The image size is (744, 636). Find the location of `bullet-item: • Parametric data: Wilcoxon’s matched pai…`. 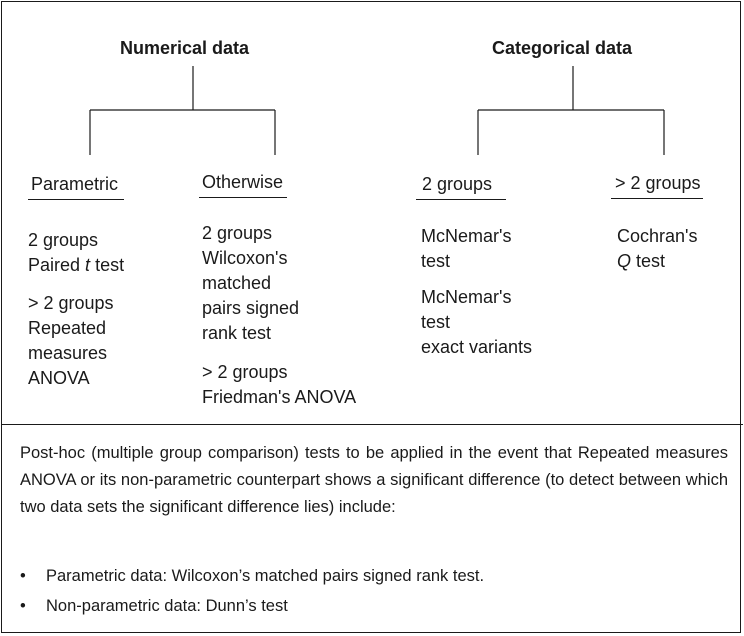

bullet-item: • Parametric data: Wilcoxon’s matched pai… is located at coordinates (252, 576).